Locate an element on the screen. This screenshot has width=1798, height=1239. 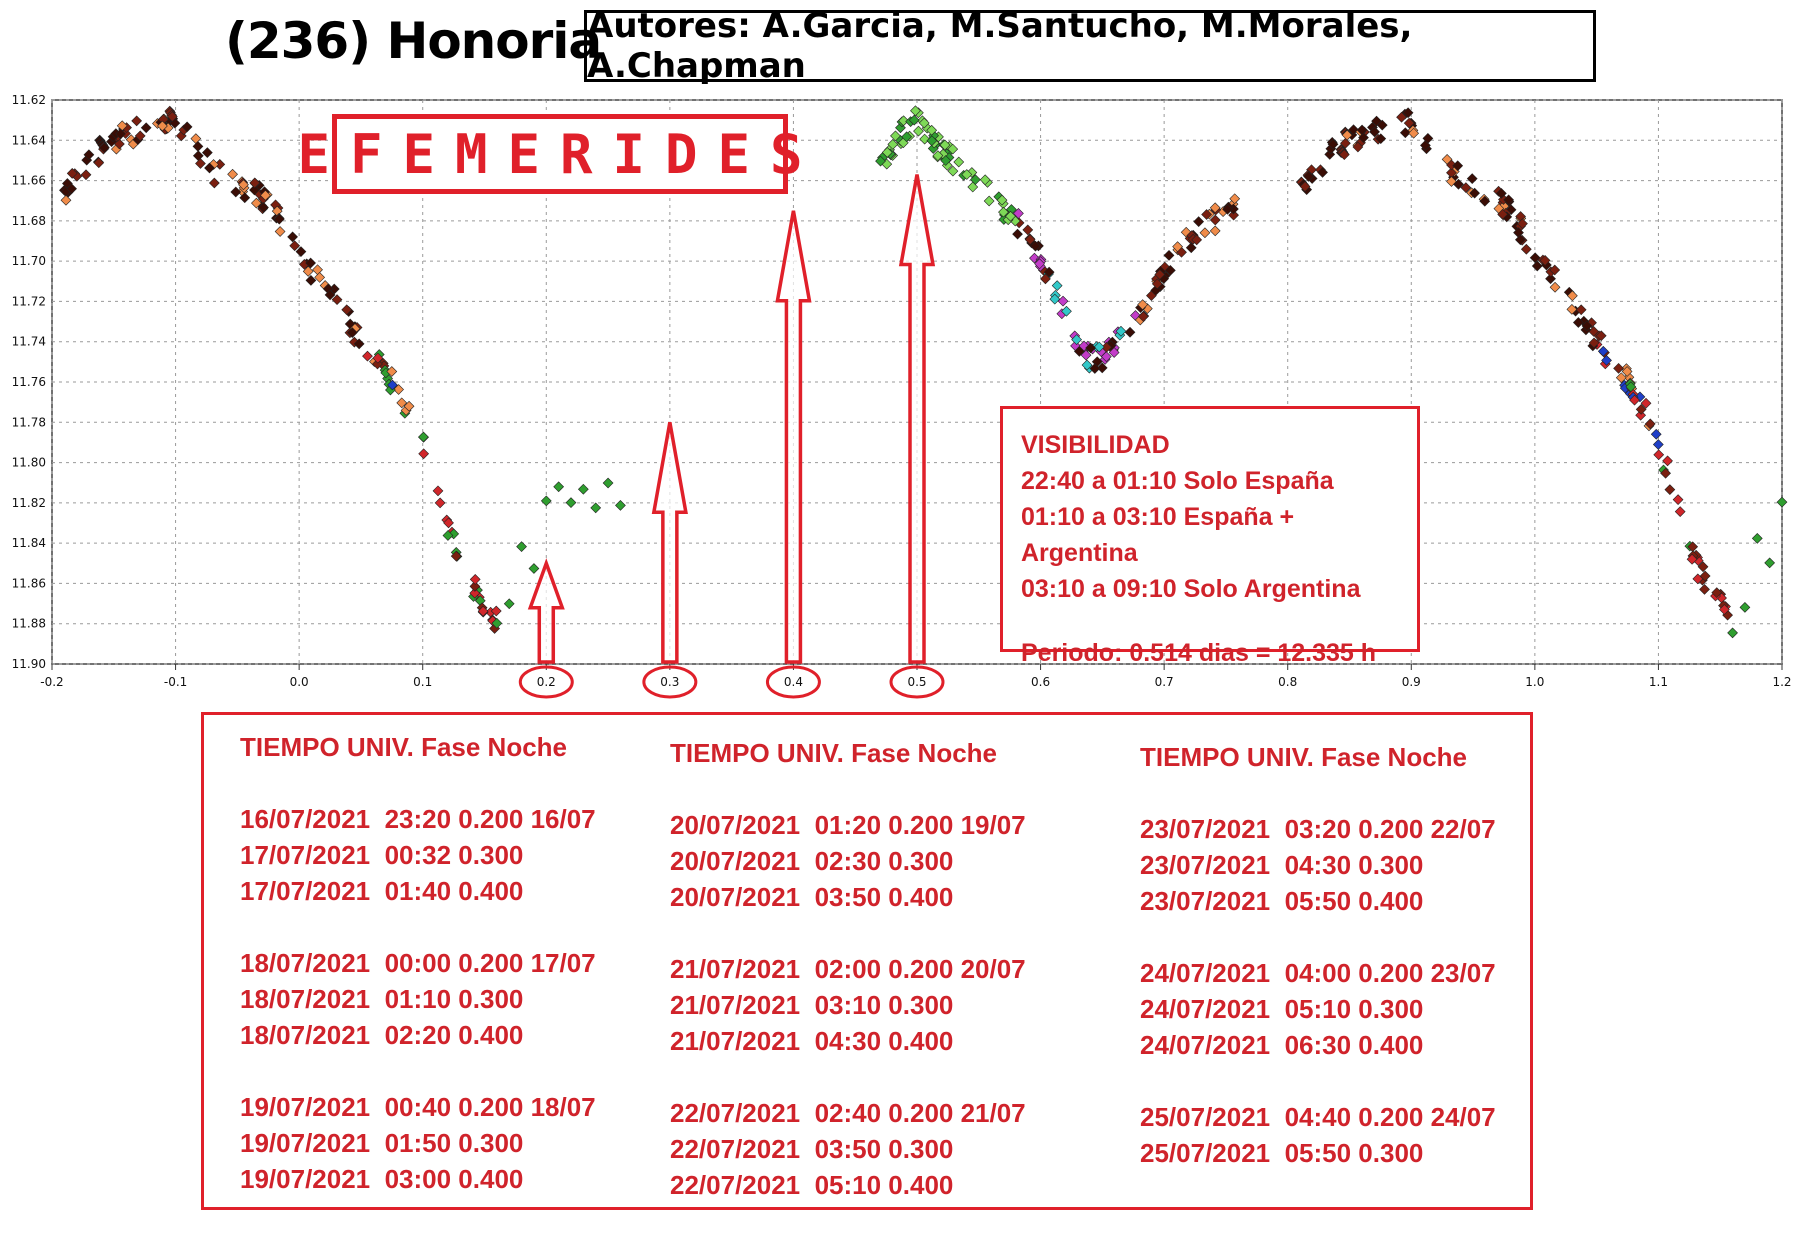
y-tick-label: 11.66 is located at coordinates (29, 181).